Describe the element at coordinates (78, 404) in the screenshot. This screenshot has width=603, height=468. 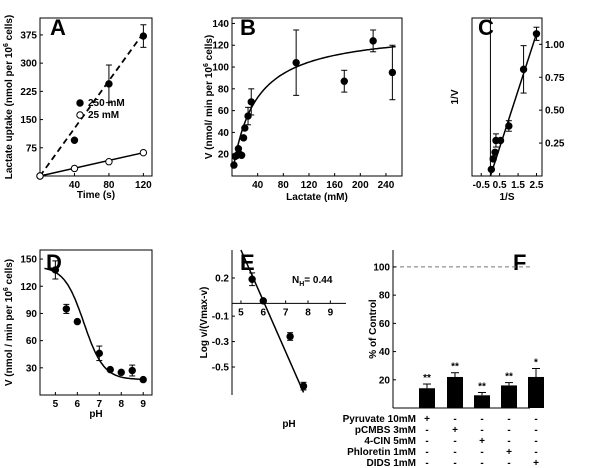
I see `x-tick-label: 6` at that location.